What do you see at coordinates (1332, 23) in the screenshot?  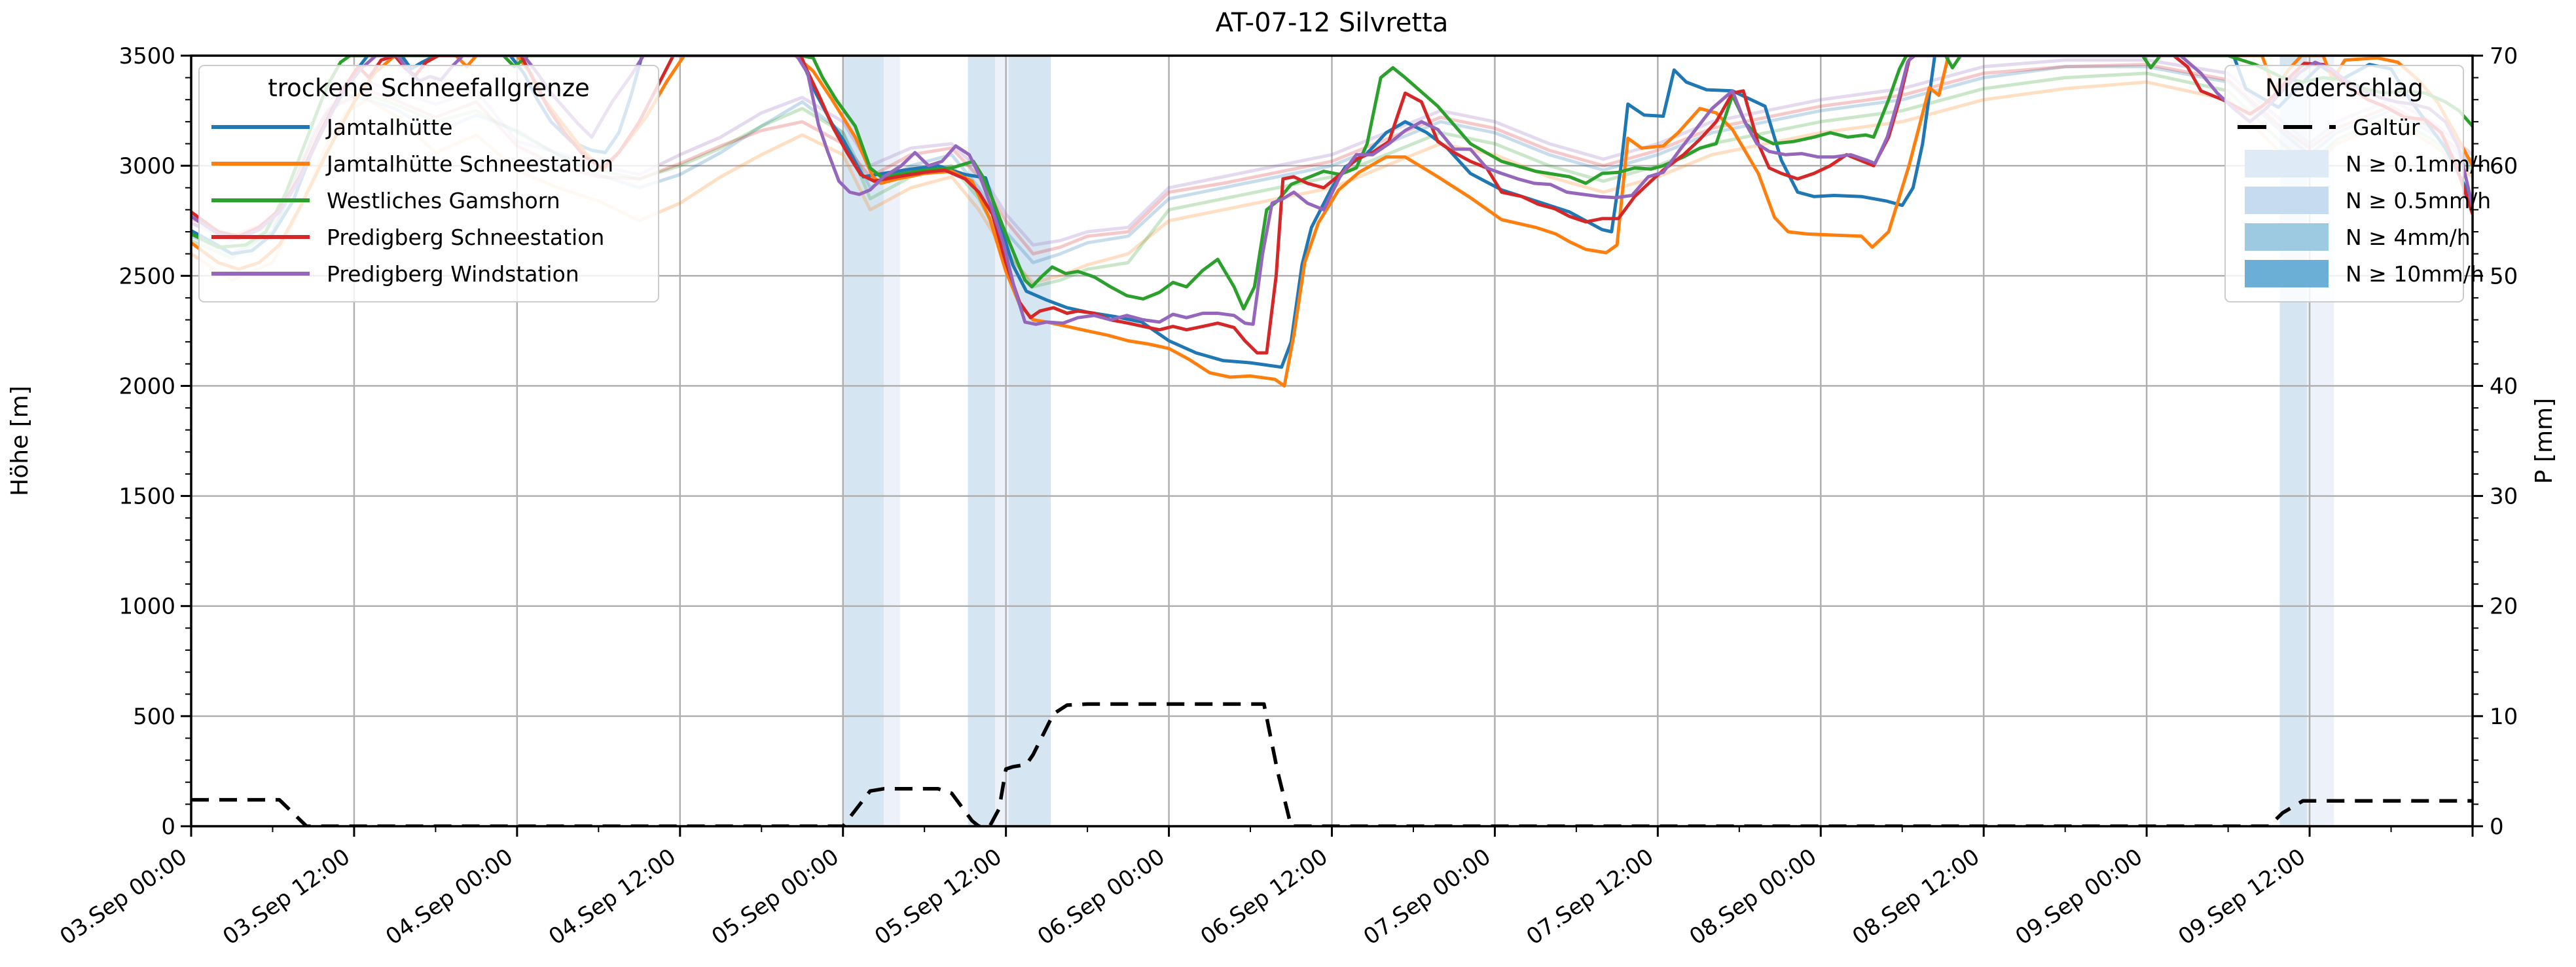 I see `plot-title: AT-07-12 Silvretta` at bounding box center [1332, 23].